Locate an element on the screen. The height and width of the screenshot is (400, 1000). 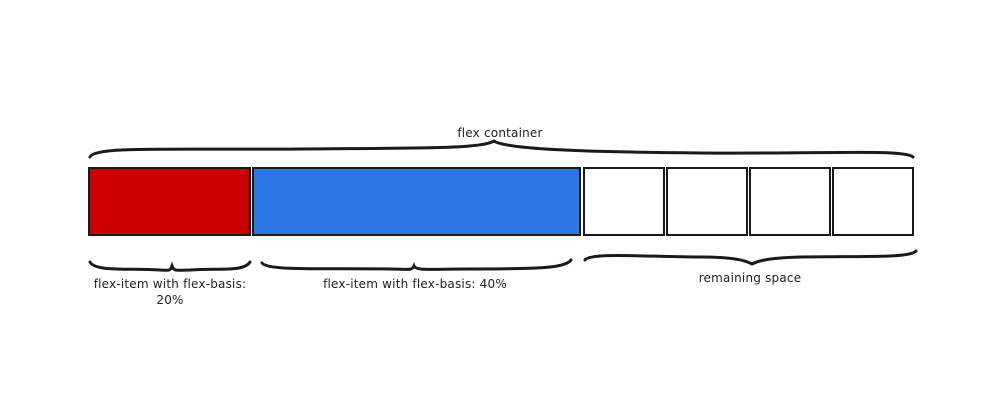
flex-container-label: flex container is located at coordinates (500, 133).